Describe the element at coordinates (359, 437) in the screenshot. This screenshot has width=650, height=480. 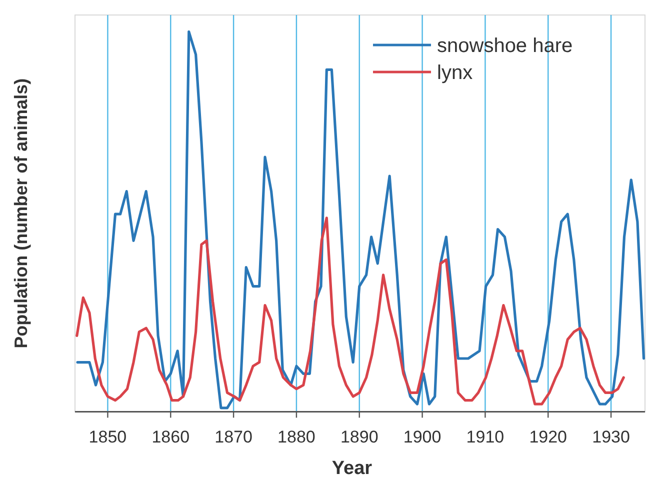
I see `x-tick-label: 1890` at that location.